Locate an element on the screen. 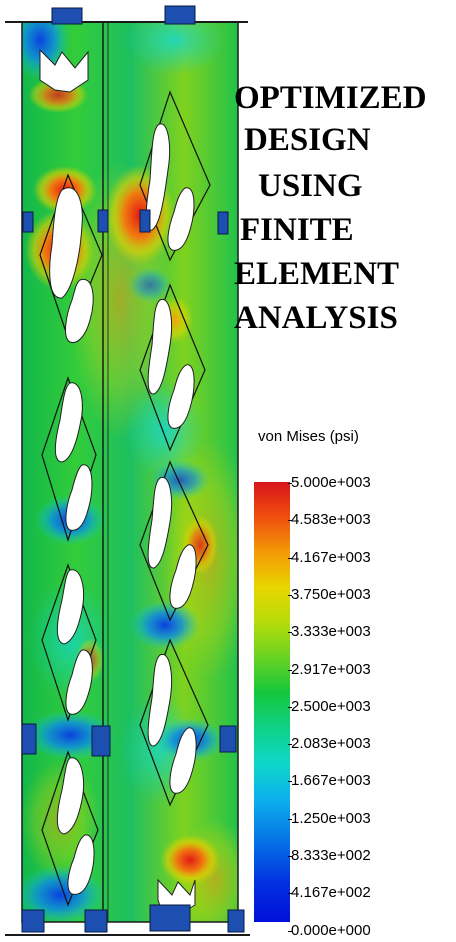 The height and width of the screenshot is (942, 456). color-scale-bar is located at coordinates (272, 702).